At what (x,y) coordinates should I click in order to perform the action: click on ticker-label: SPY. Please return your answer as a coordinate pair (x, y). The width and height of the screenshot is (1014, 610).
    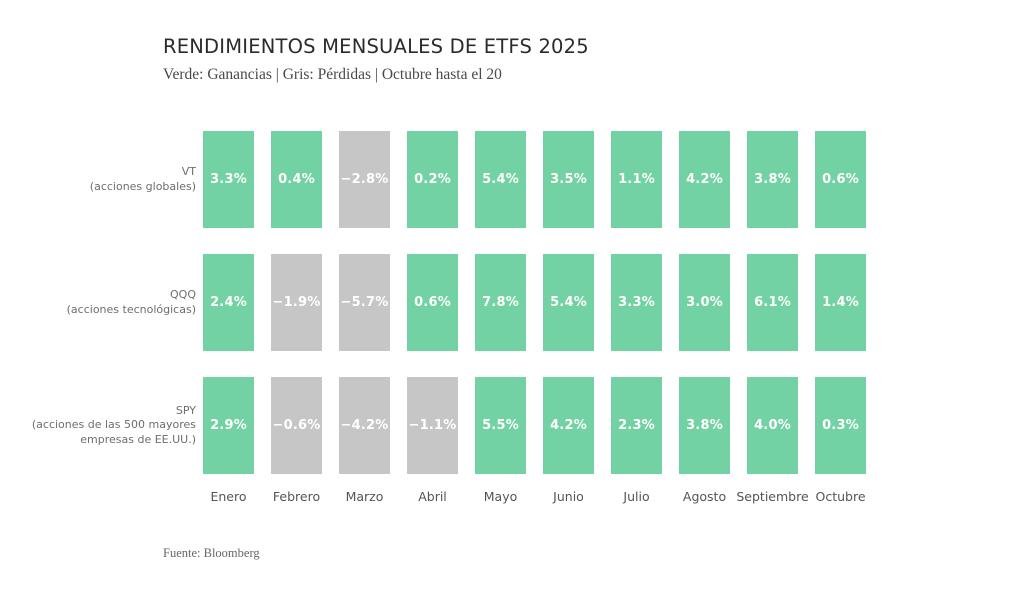
    Looking at the image, I should click on (185, 410).